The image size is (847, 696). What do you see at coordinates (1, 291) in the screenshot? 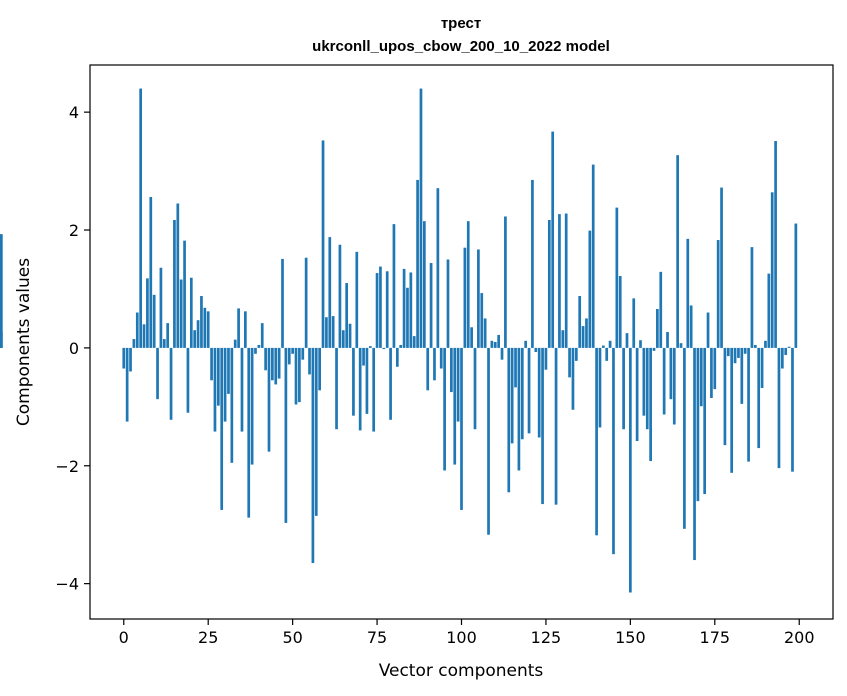
I see `bar-component-undefined` at bounding box center [1, 291].